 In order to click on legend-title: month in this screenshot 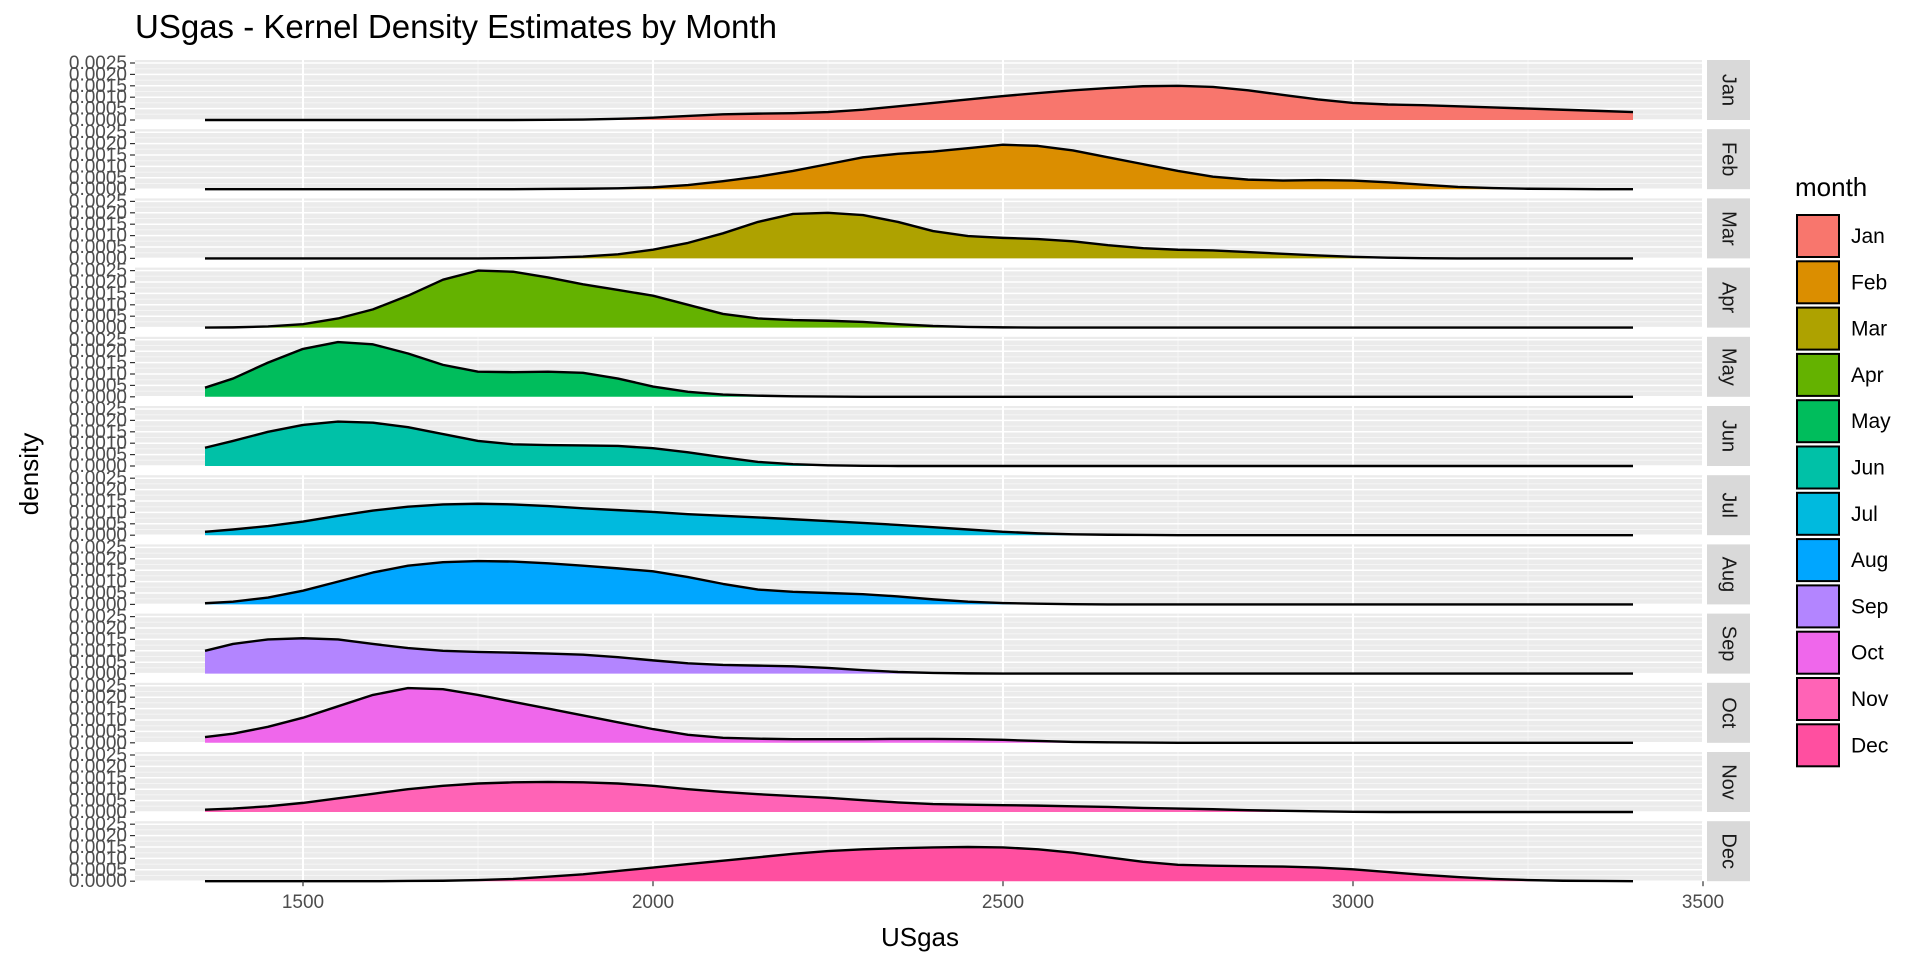, I will do `click(1831, 187)`.